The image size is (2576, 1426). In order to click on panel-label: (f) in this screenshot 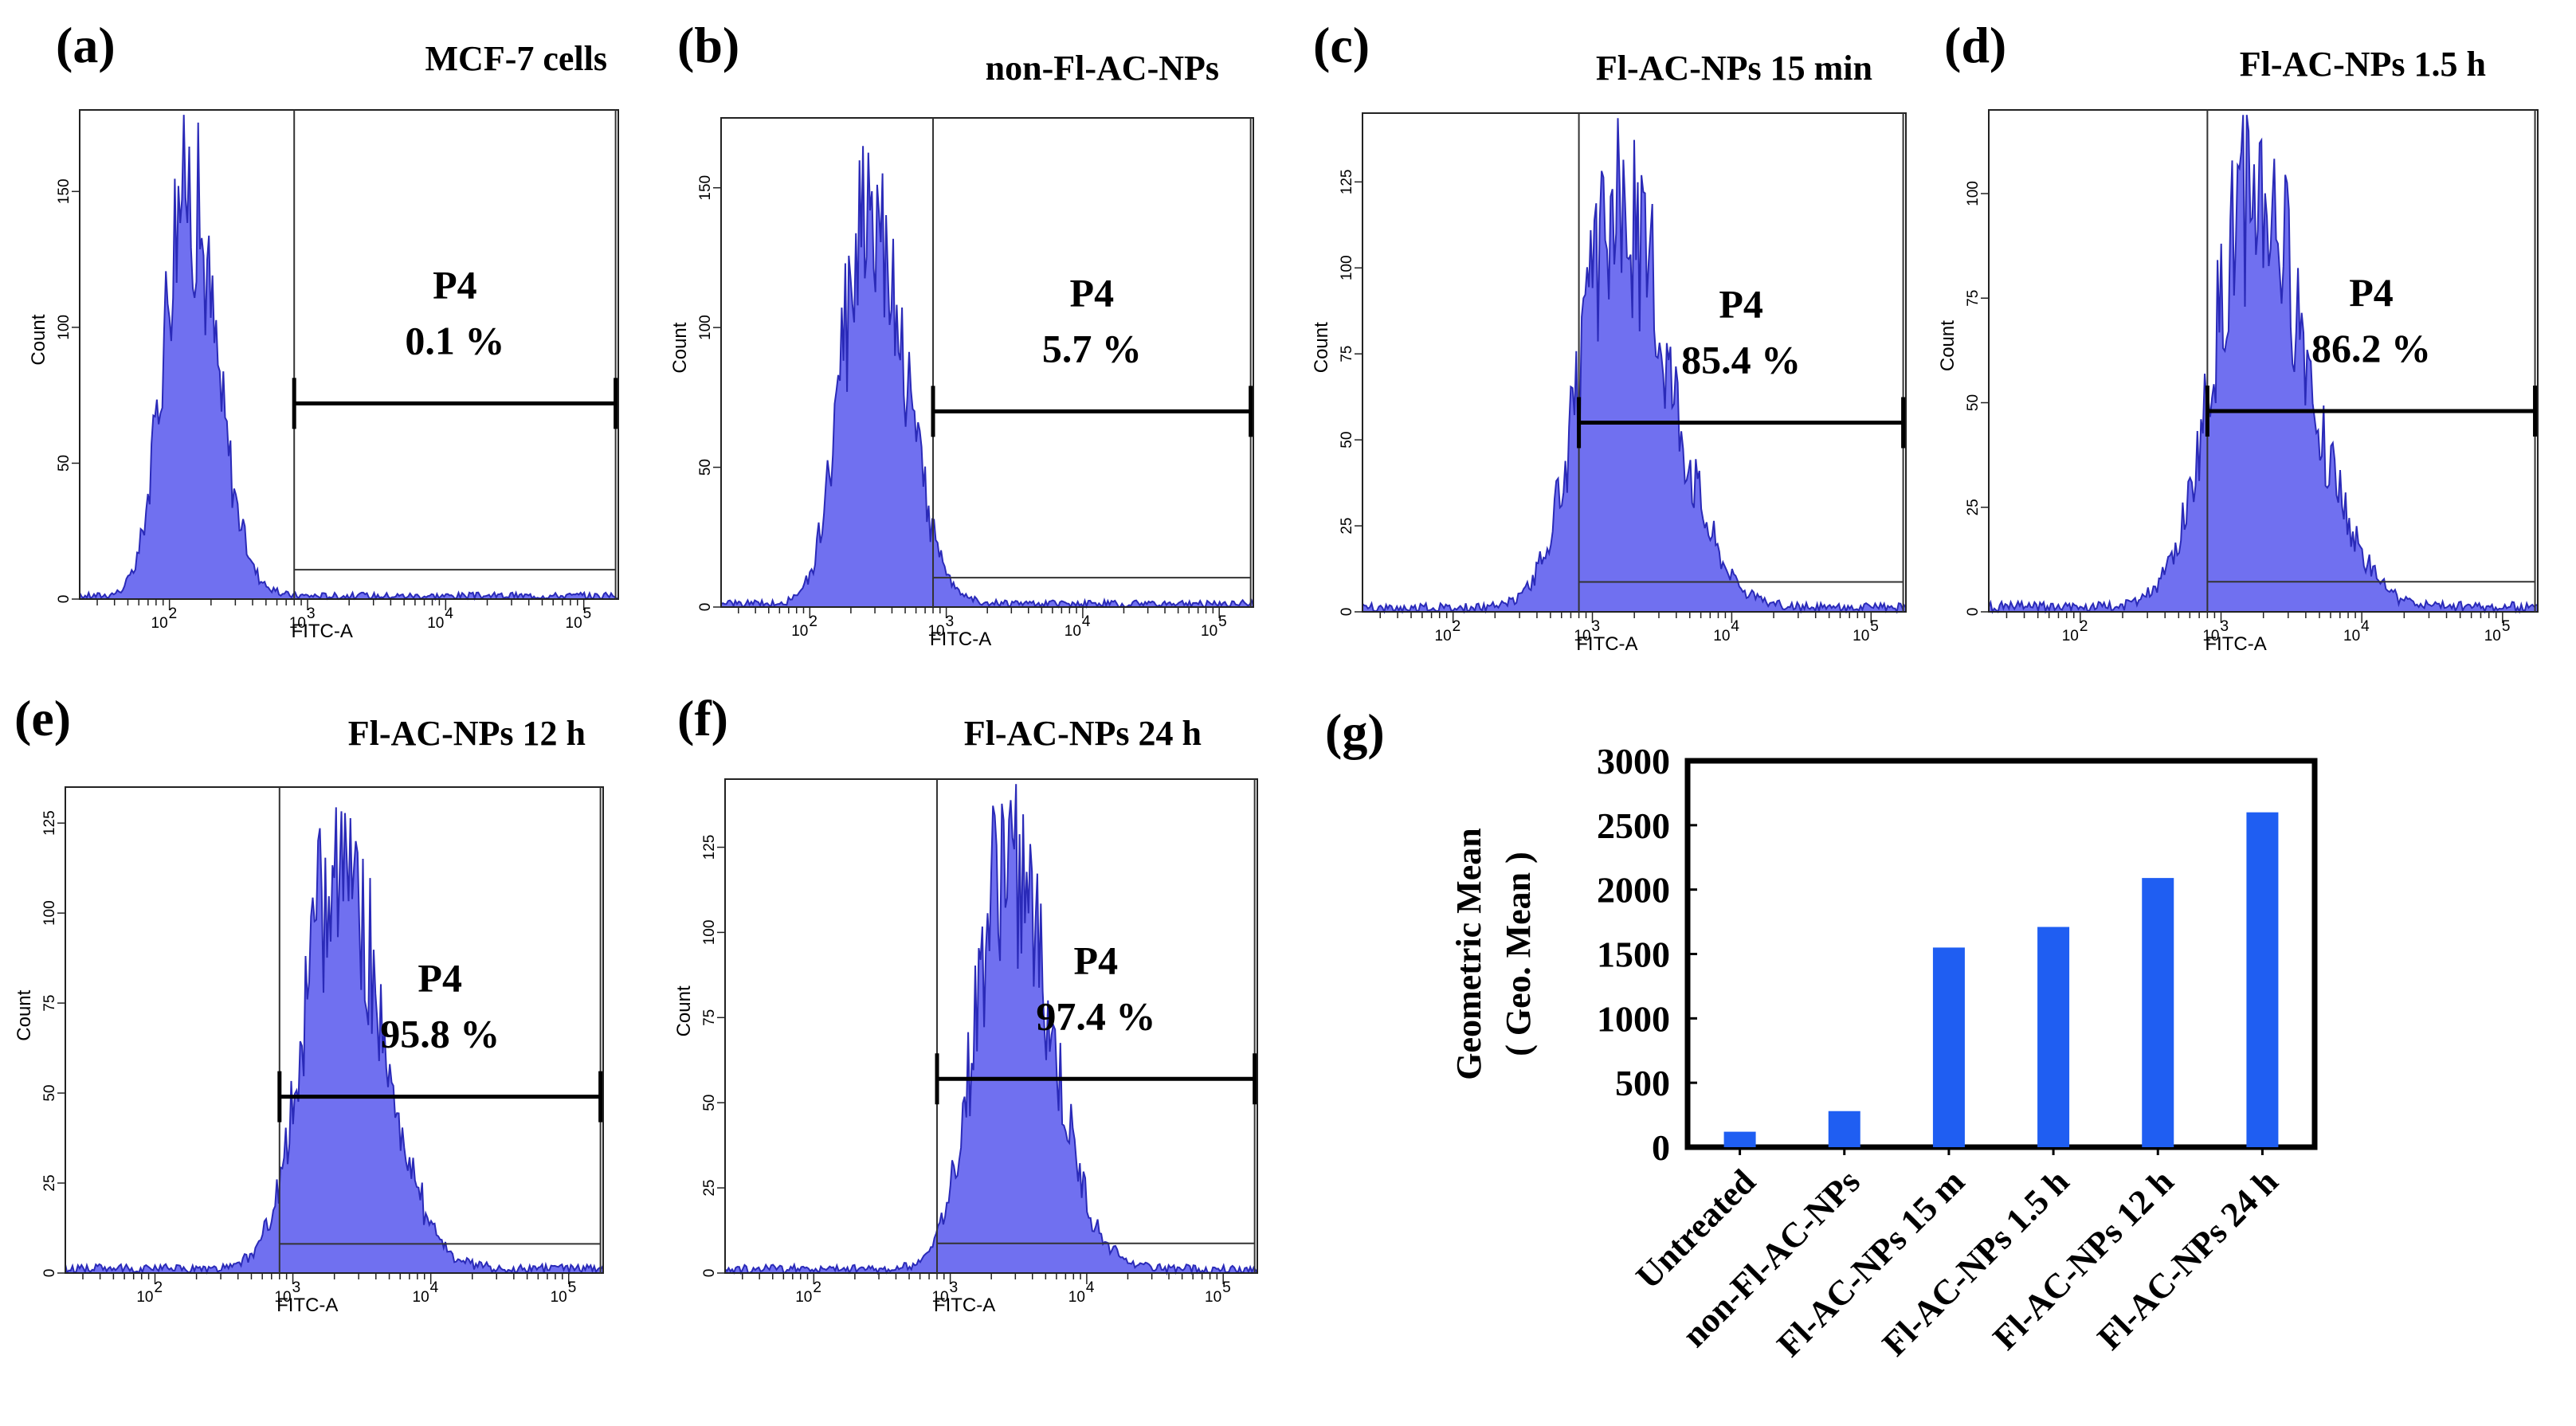, I will do `click(702, 718)`.